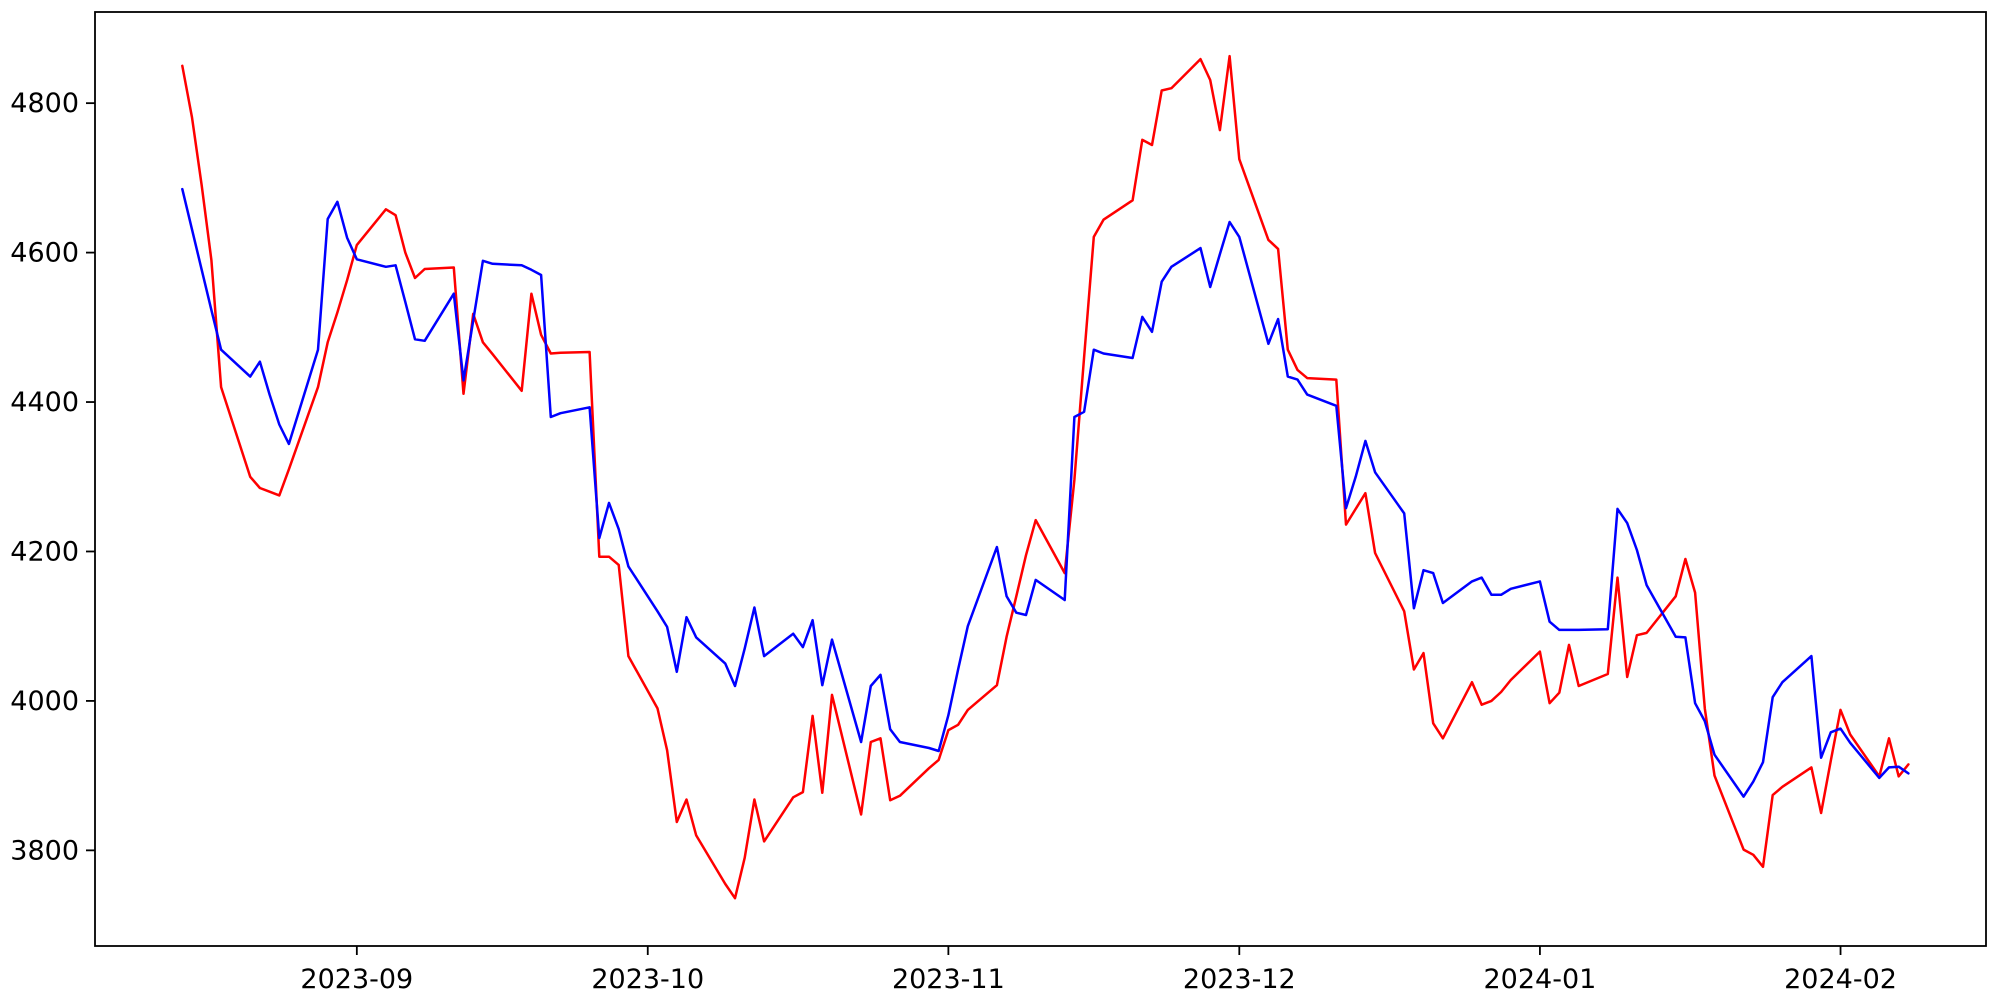 The width and height of the screenshot is (2000, 1000). Describe the element at coordinates (44, 551) in the screenshot. I see `y-tick-label: 4200` at that location.